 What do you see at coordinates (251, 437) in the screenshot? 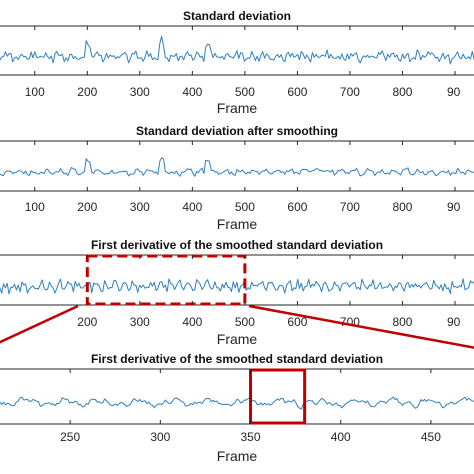
I see `x-tick-label: 350` at bounding box center [251, 437].